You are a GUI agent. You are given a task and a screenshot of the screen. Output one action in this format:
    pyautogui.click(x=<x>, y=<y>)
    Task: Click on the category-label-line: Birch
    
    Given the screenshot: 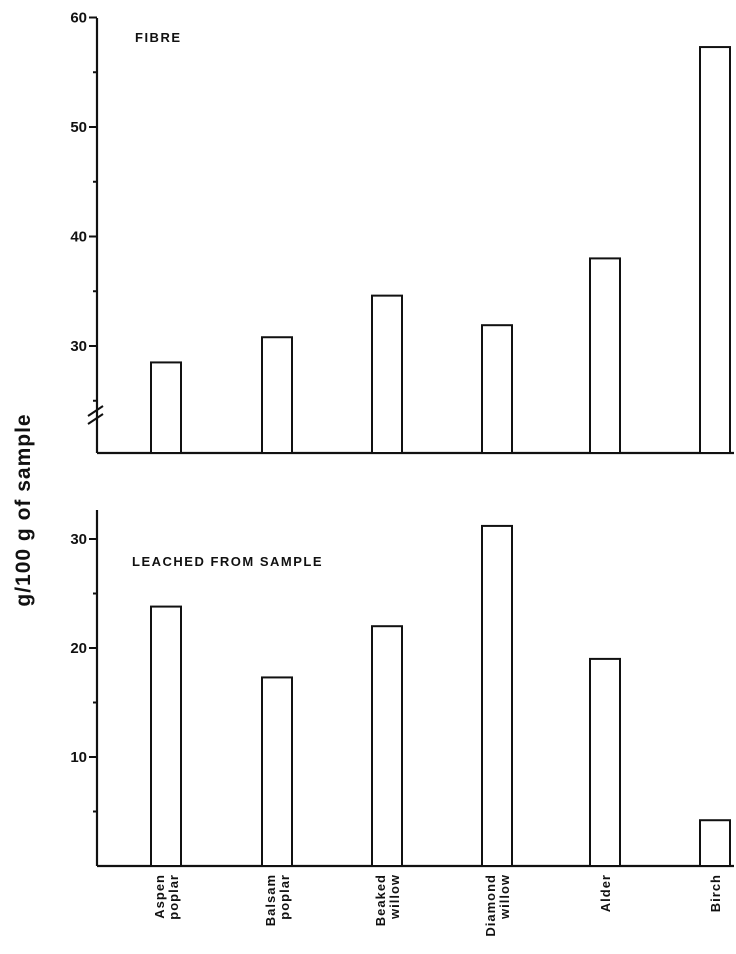 What is the action you would take?
    pyautogui.click(x=715, y=893)
    